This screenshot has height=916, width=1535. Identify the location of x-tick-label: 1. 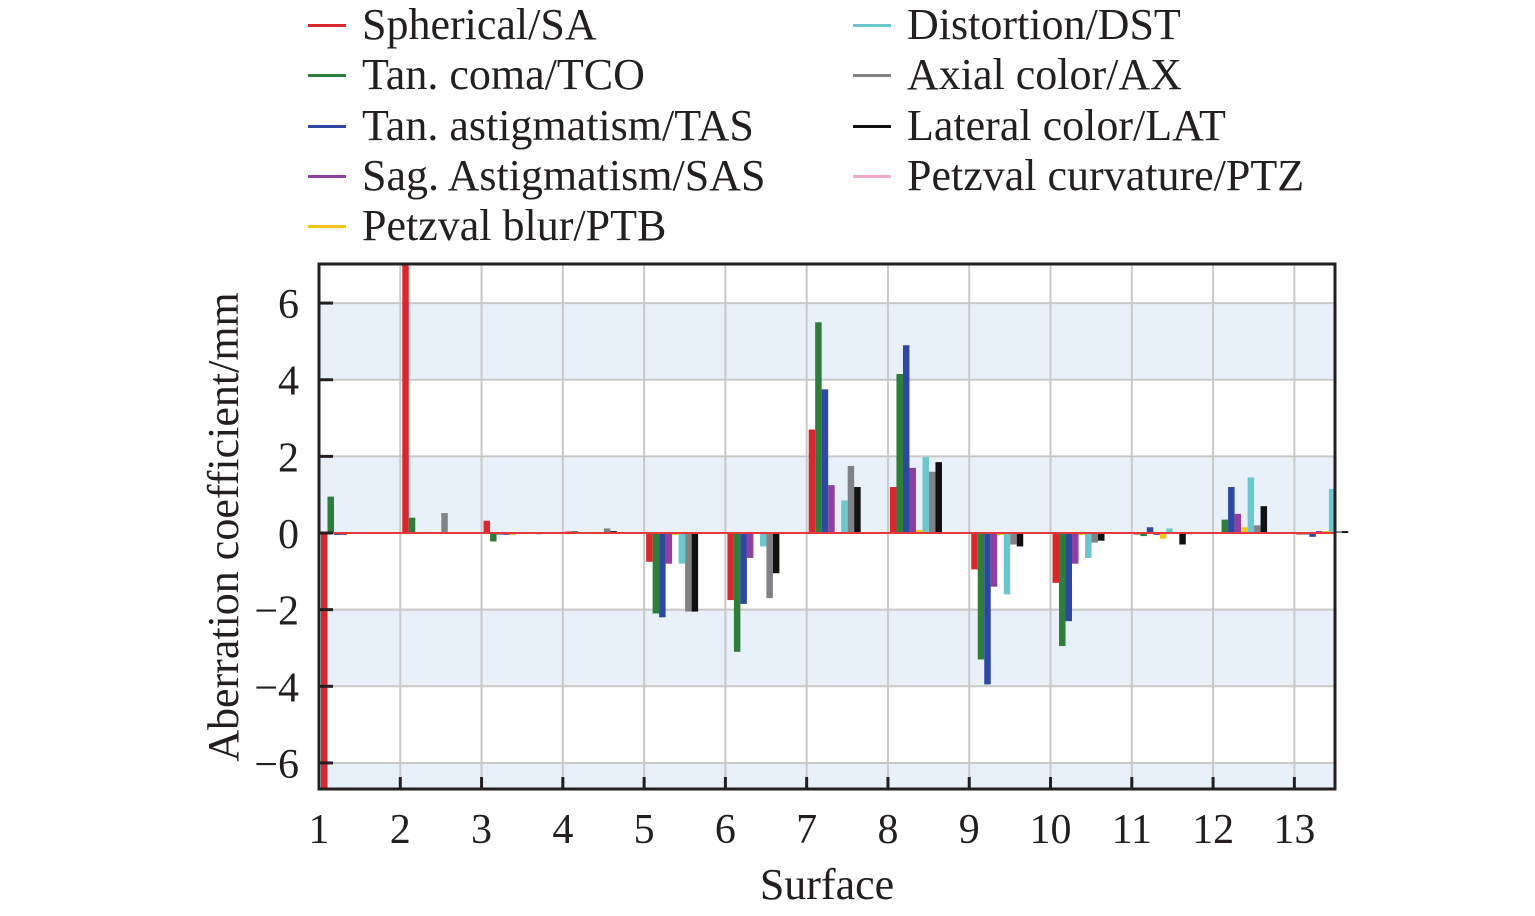
(319, 830).